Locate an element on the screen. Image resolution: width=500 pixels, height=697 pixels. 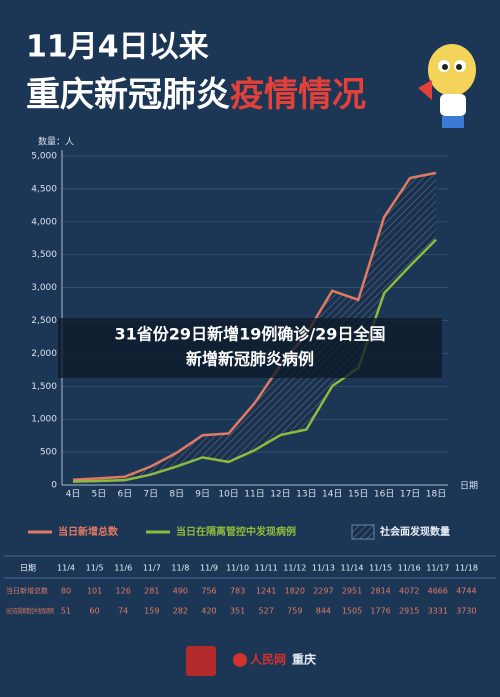
y-tick-label: 2,000 is located at coordinates (44, 354).